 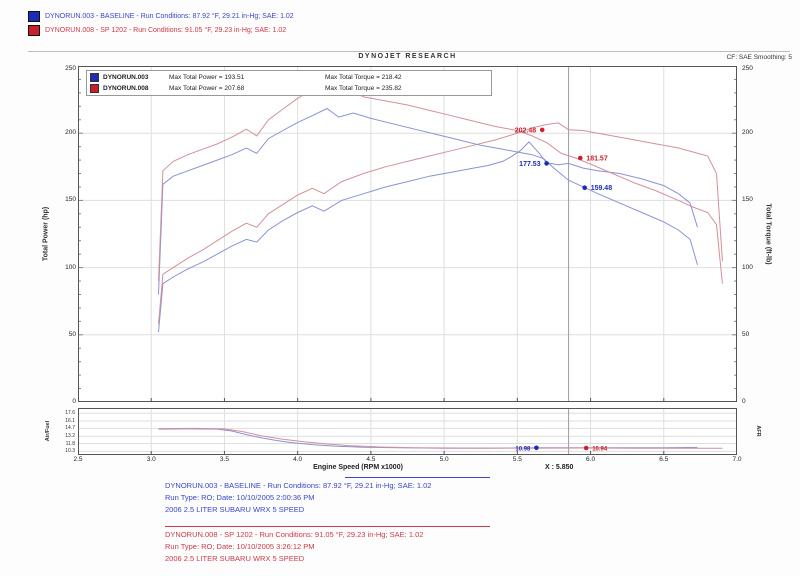 I want to click on legend-run-name: DYNORUN.003, so click(x=126, y=77).